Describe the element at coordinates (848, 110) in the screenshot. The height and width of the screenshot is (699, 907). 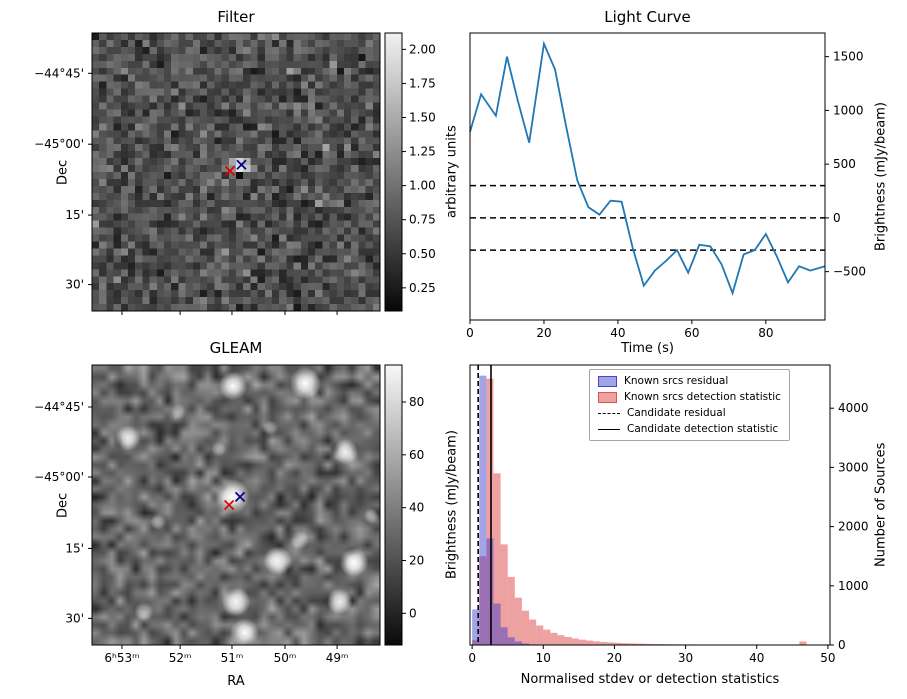
I see `lightcurve-ytick-label: 1000` at that location.